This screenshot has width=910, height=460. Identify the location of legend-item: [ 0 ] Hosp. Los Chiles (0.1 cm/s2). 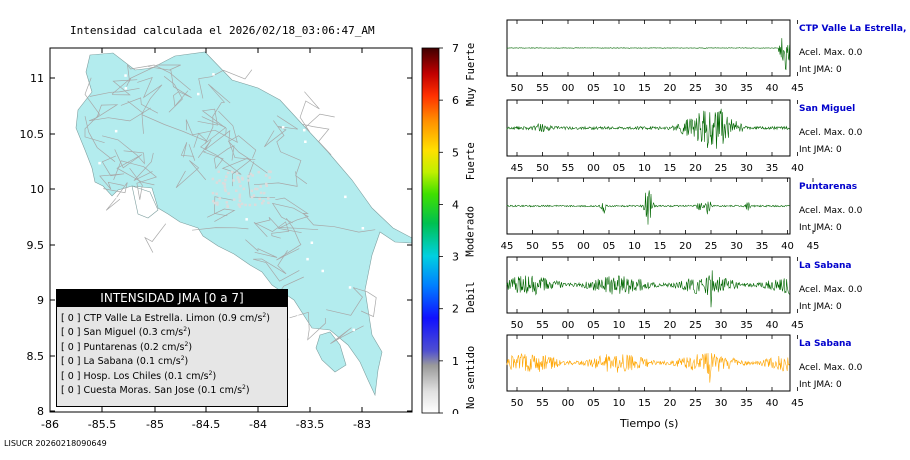
(139, 375).